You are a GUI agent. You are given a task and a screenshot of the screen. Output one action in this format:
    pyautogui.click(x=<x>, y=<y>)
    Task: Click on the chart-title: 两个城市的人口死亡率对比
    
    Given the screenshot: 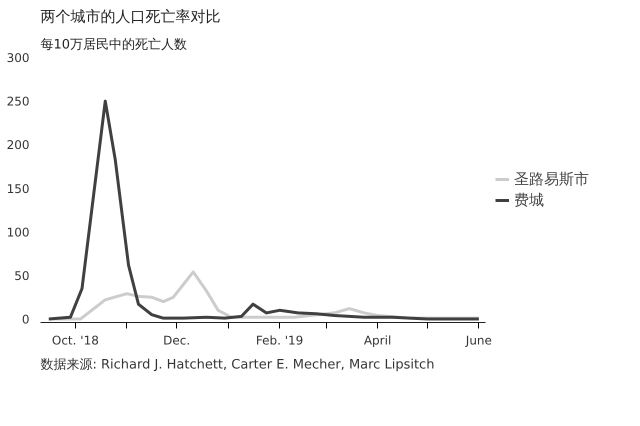 What is the action you would take?
    pyautogui.click(x=130, y=17)
    